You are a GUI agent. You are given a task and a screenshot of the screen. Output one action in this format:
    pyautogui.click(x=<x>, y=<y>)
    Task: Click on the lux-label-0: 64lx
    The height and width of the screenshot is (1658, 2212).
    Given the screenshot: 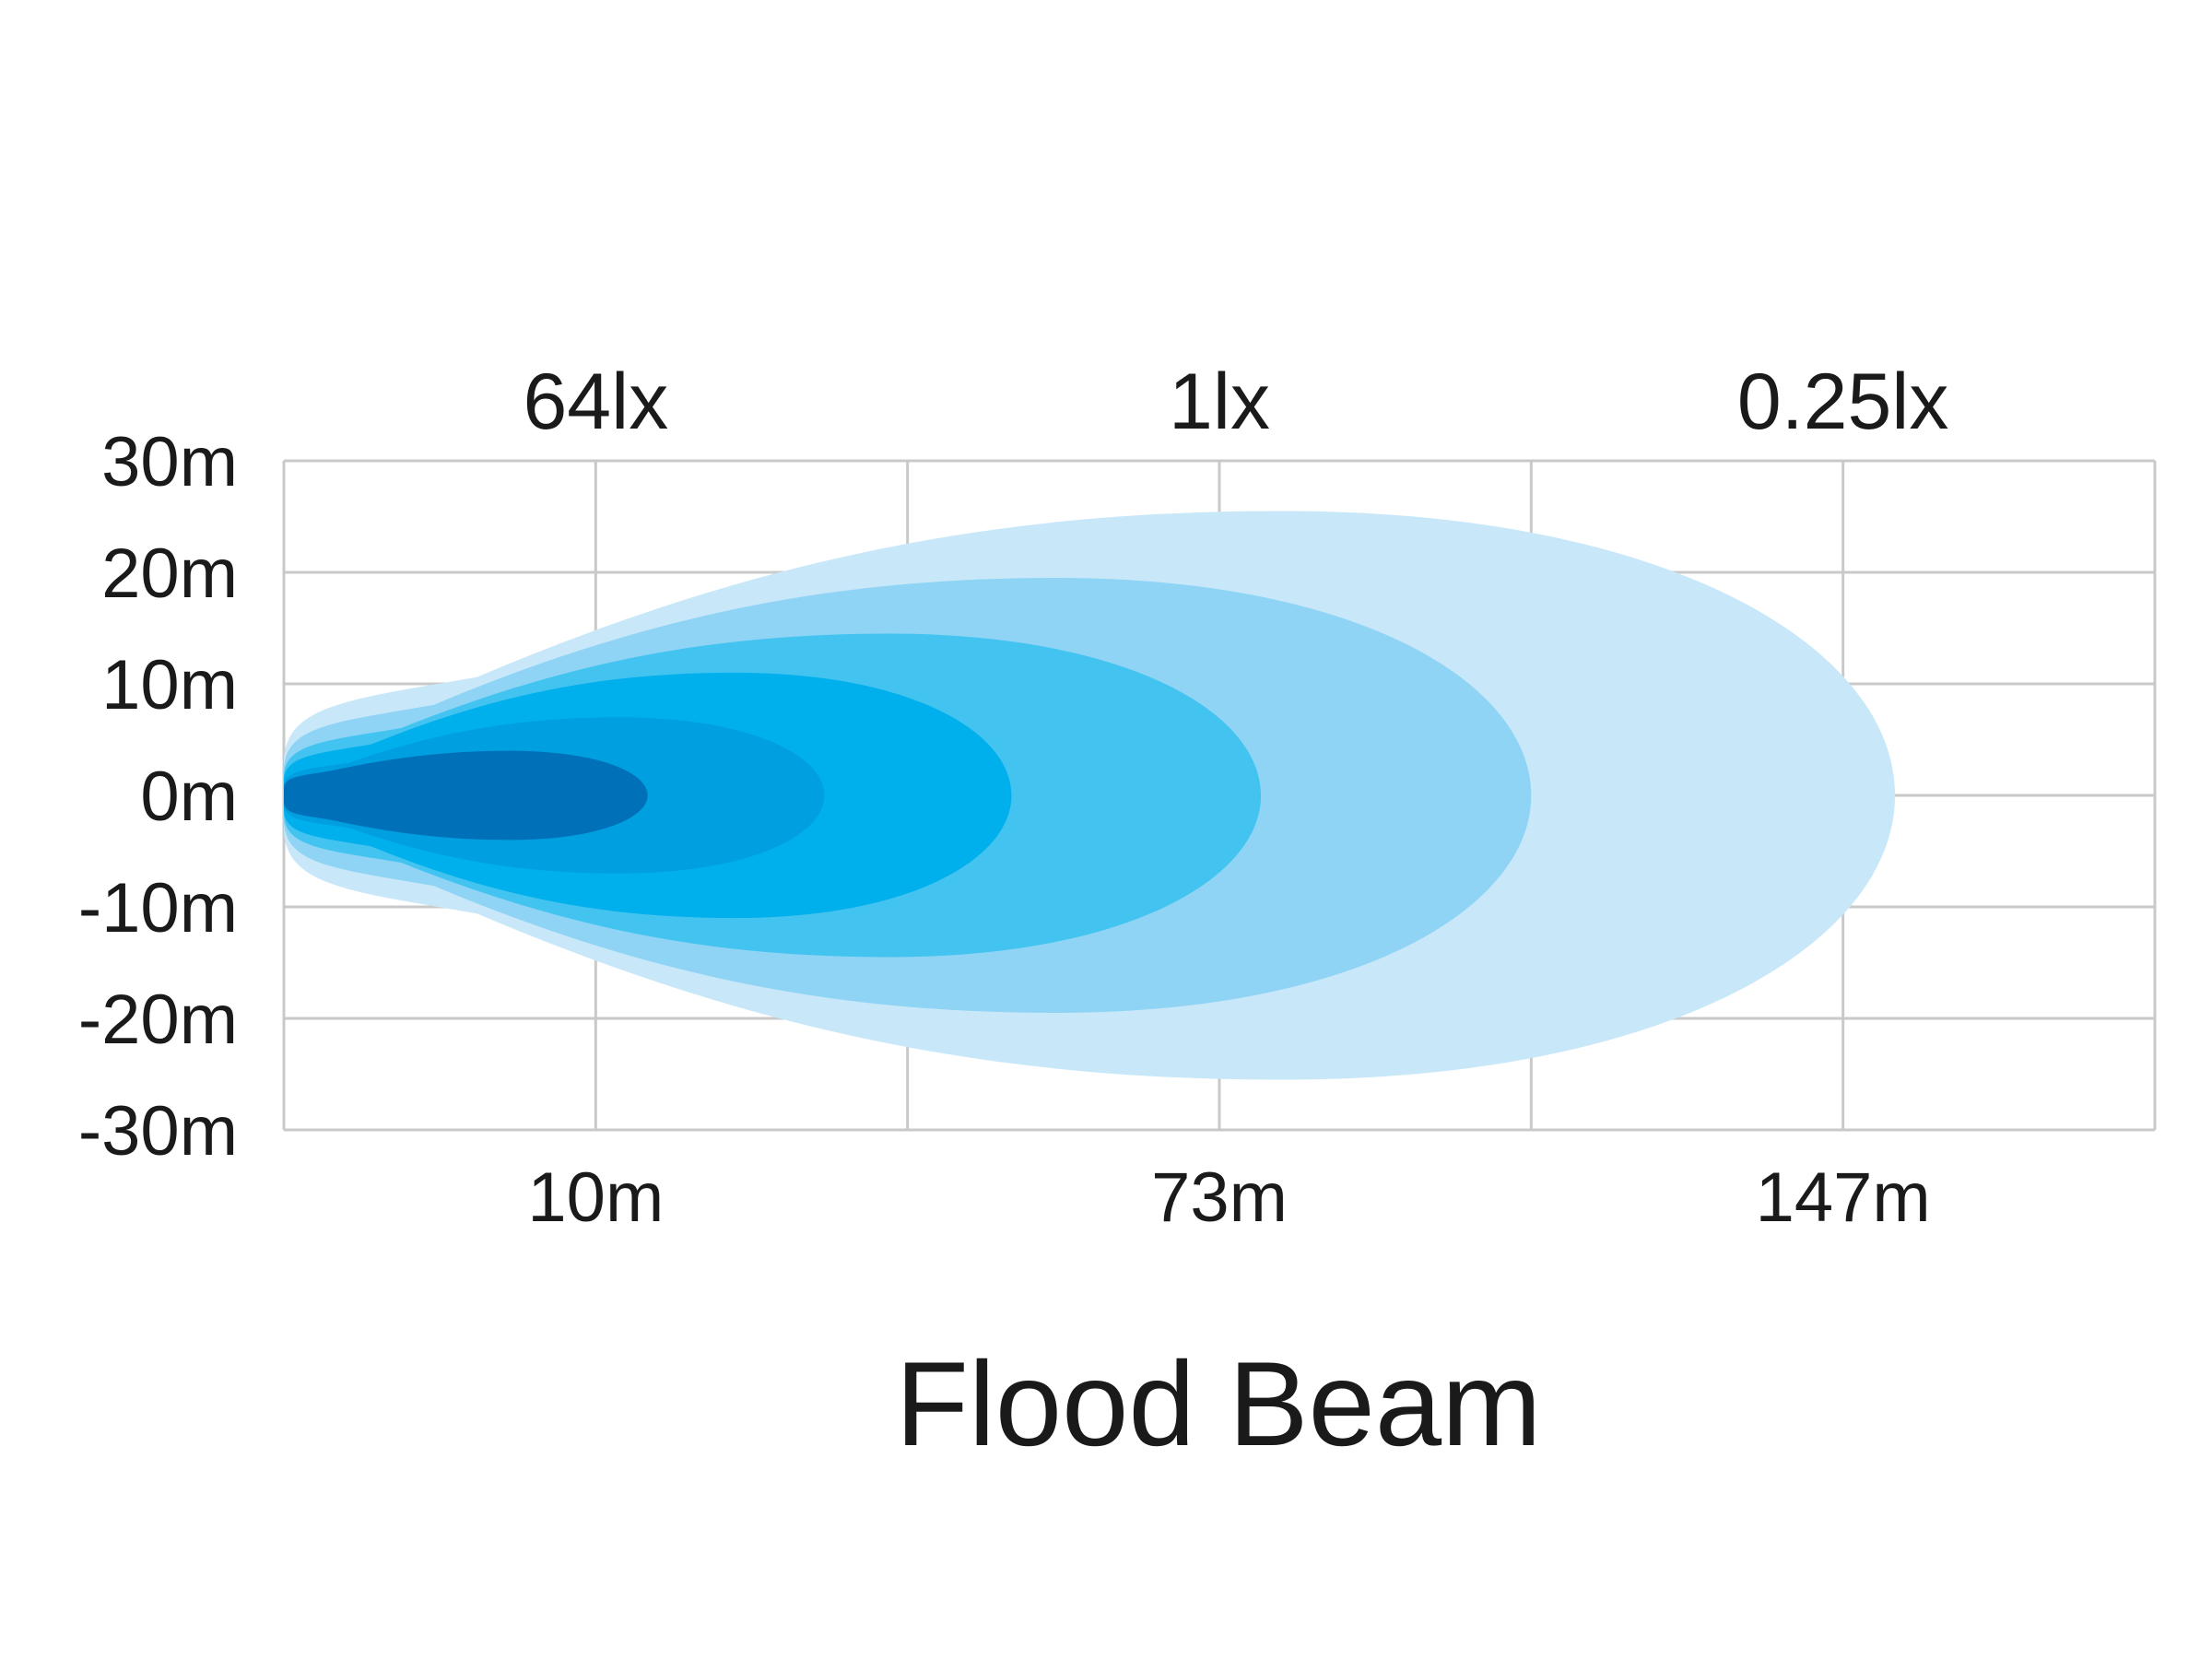 What is the action you would take?
    pyautogui.click(x=595, y=402)
    